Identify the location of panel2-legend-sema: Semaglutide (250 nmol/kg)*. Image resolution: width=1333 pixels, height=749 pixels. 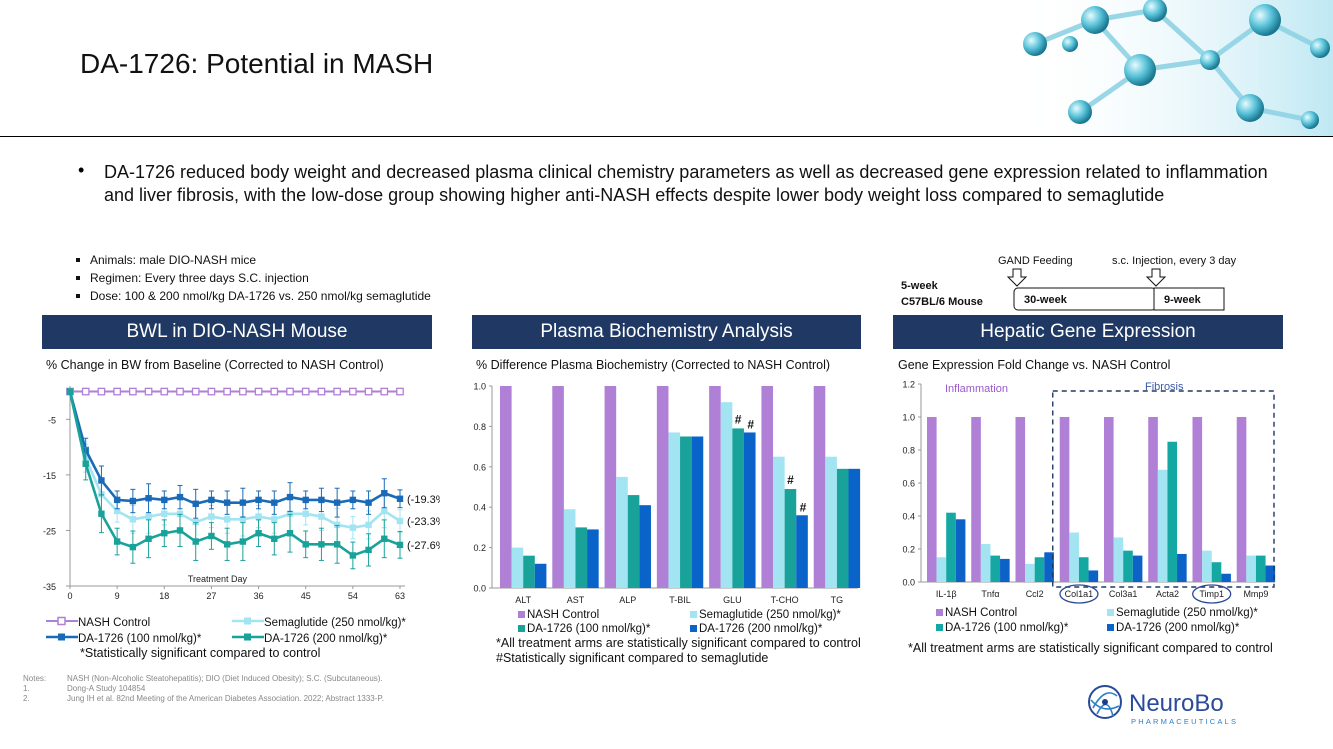
(765, 615).